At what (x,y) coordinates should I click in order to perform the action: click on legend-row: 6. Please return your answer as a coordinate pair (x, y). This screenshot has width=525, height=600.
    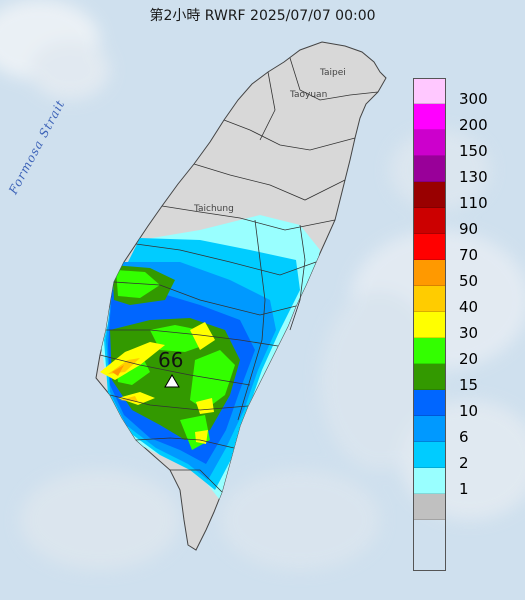
    Looking at the image, I should click on (468, 431).